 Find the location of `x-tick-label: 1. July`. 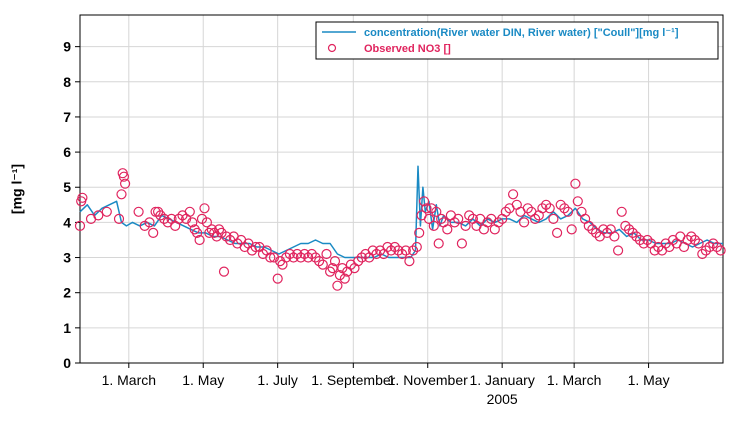

x-tick-label: 1. July is located at coordinates (277, 380).